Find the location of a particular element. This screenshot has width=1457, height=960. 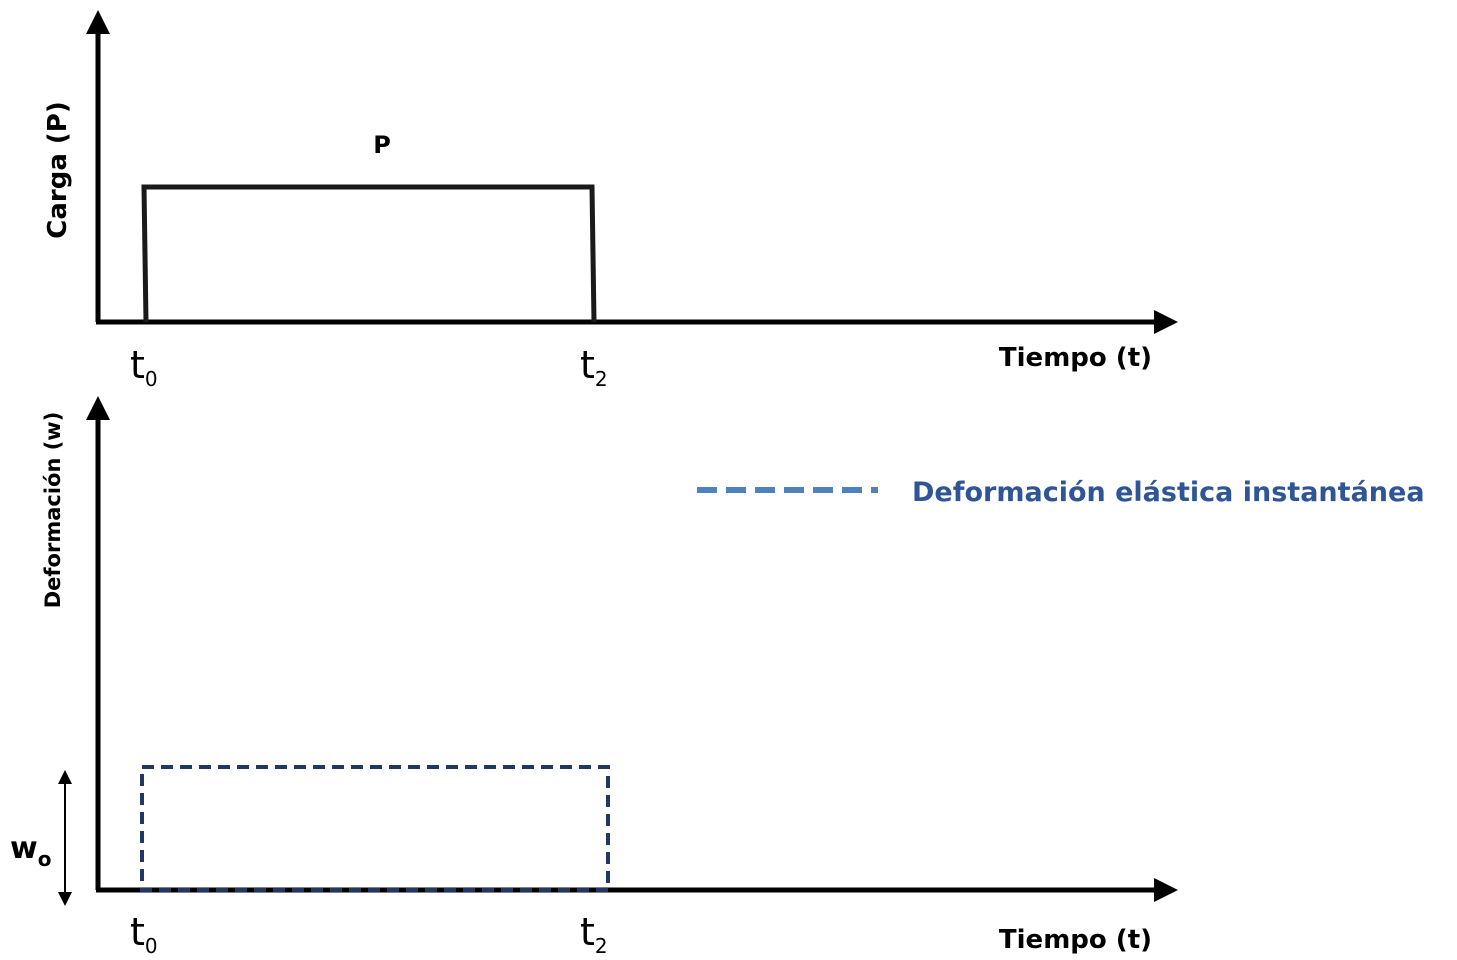

load-y-axis-label: Carga (P) is located at coordinates (58, 169).